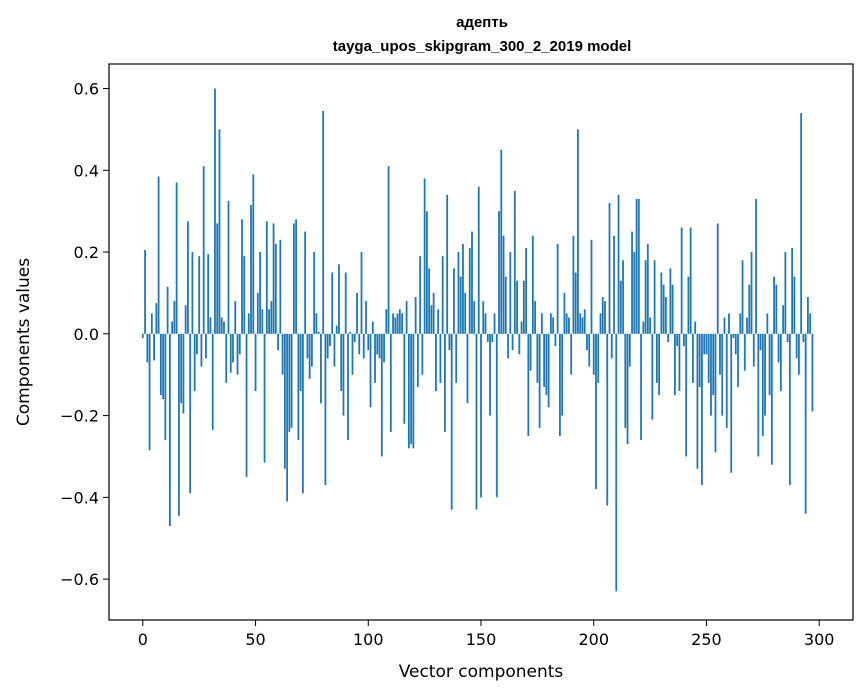  I want to click on x-tick-label: 250, so click(706, 639).